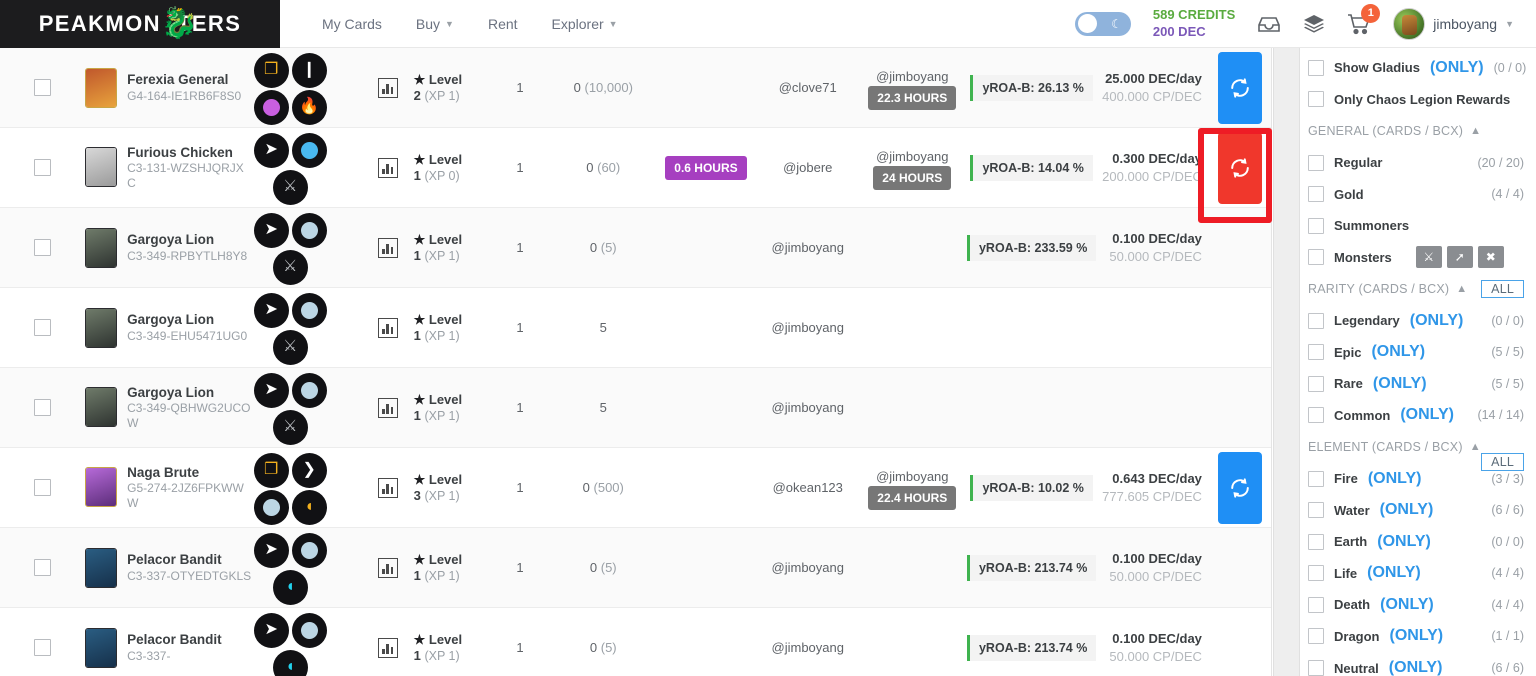  Describe the element at coordinates (1459, 257) in the screenshot. I see `dagger-icon: ➚` at that location.